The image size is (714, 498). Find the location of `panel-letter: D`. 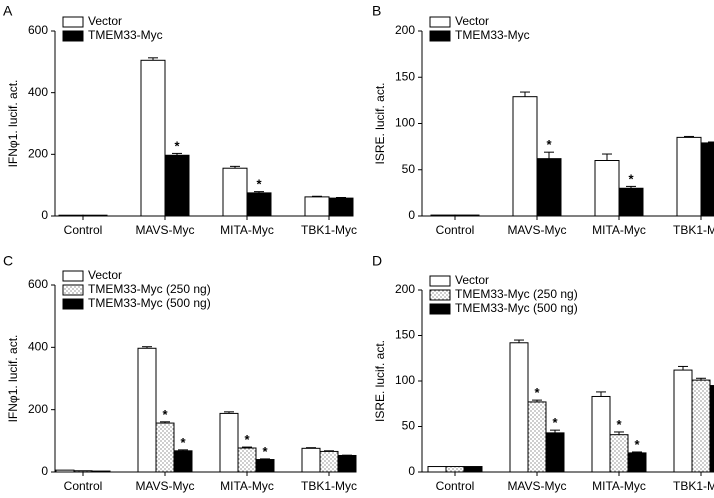

panel-letter: D is located at coordinates (377, 261).